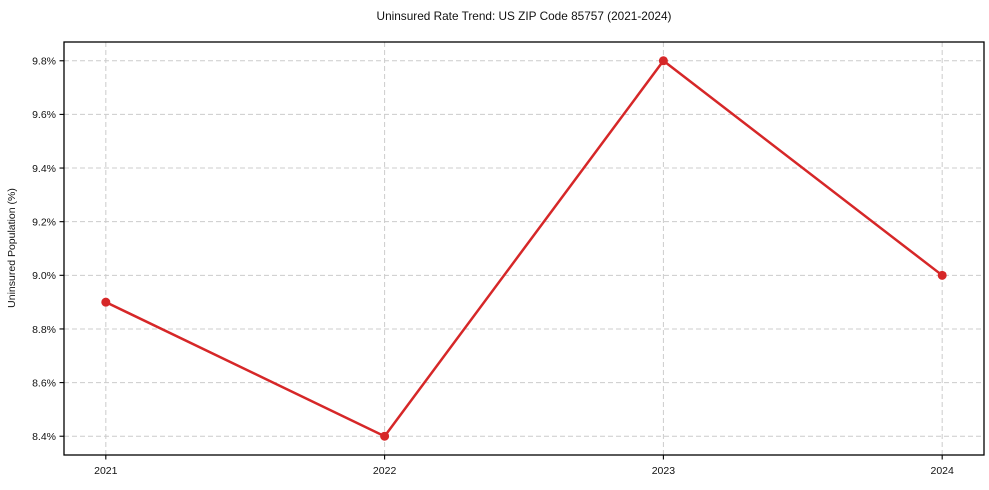 The width and height of the screenshot is (989, 490). Describe the element at coordinates (44, 222) in the screenshot. I see `y-tick-label: 9.2%` at that location.